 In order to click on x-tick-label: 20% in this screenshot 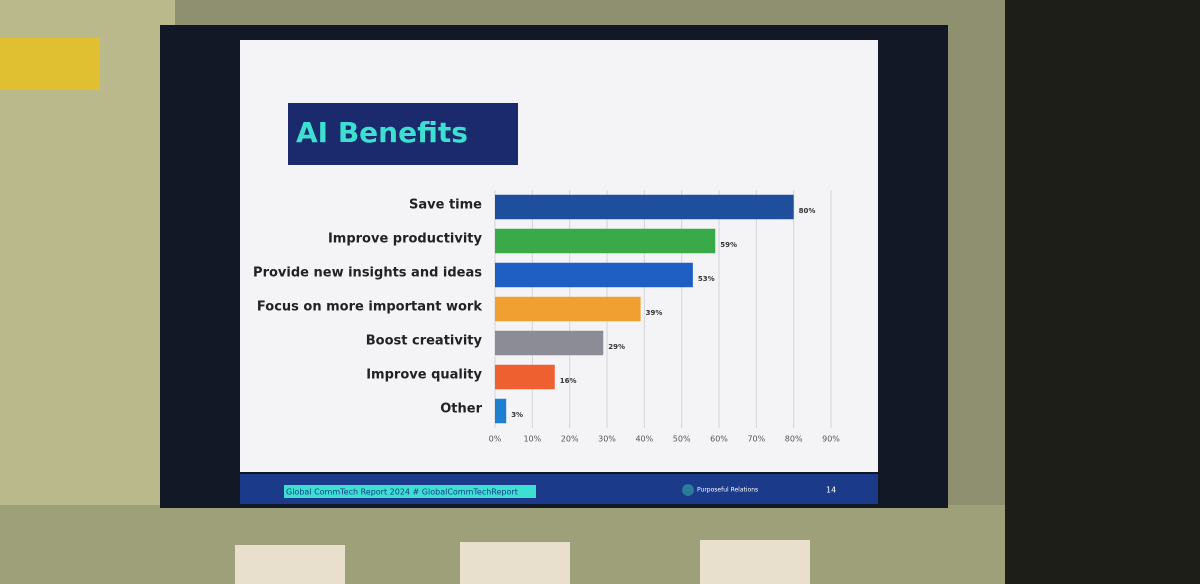, I will do `click(570, 439)`.